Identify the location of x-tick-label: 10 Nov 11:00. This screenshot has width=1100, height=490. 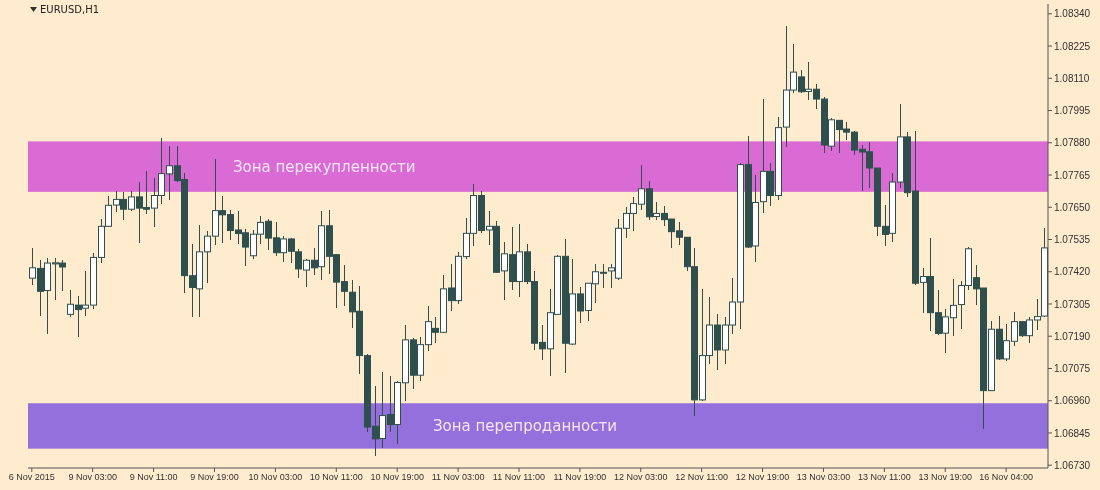
(336, 477).